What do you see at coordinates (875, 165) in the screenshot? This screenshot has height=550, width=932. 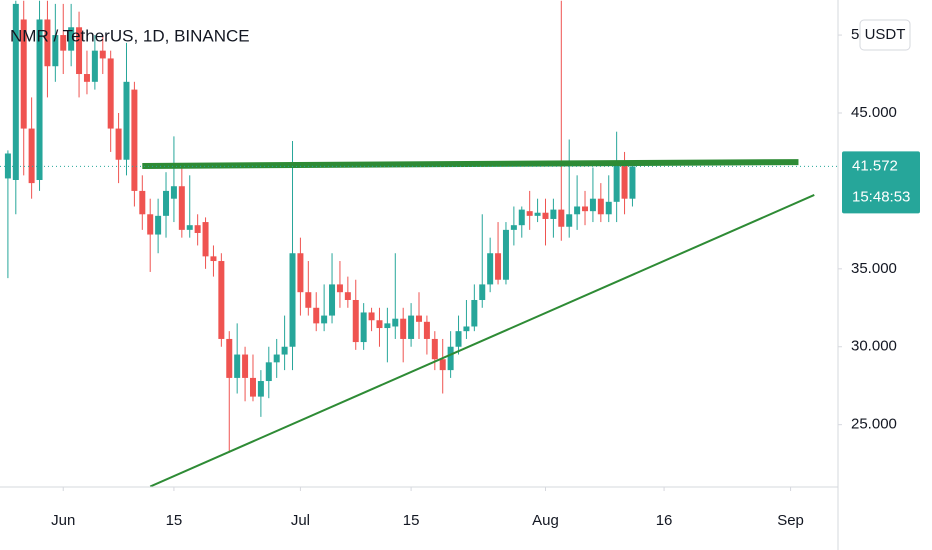 I see `price-label: 41.572` at bounding box center [875, 165].